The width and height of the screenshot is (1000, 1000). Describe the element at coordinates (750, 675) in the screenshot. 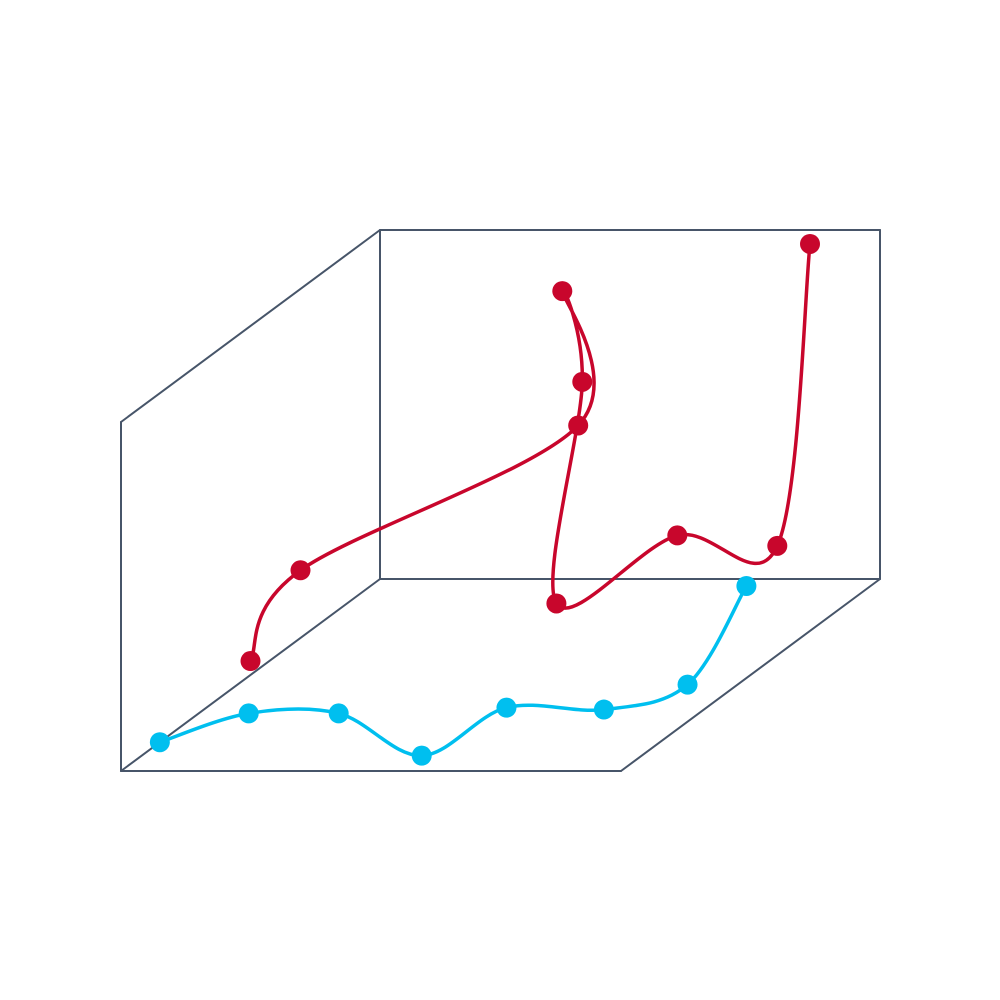

I see `floor-right-edge` at that location.